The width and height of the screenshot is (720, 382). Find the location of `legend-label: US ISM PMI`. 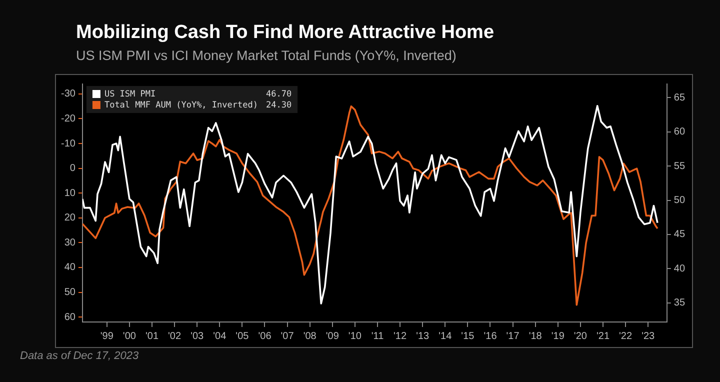

legend-label: US ISM PMI is located at coordinates (130, 94).